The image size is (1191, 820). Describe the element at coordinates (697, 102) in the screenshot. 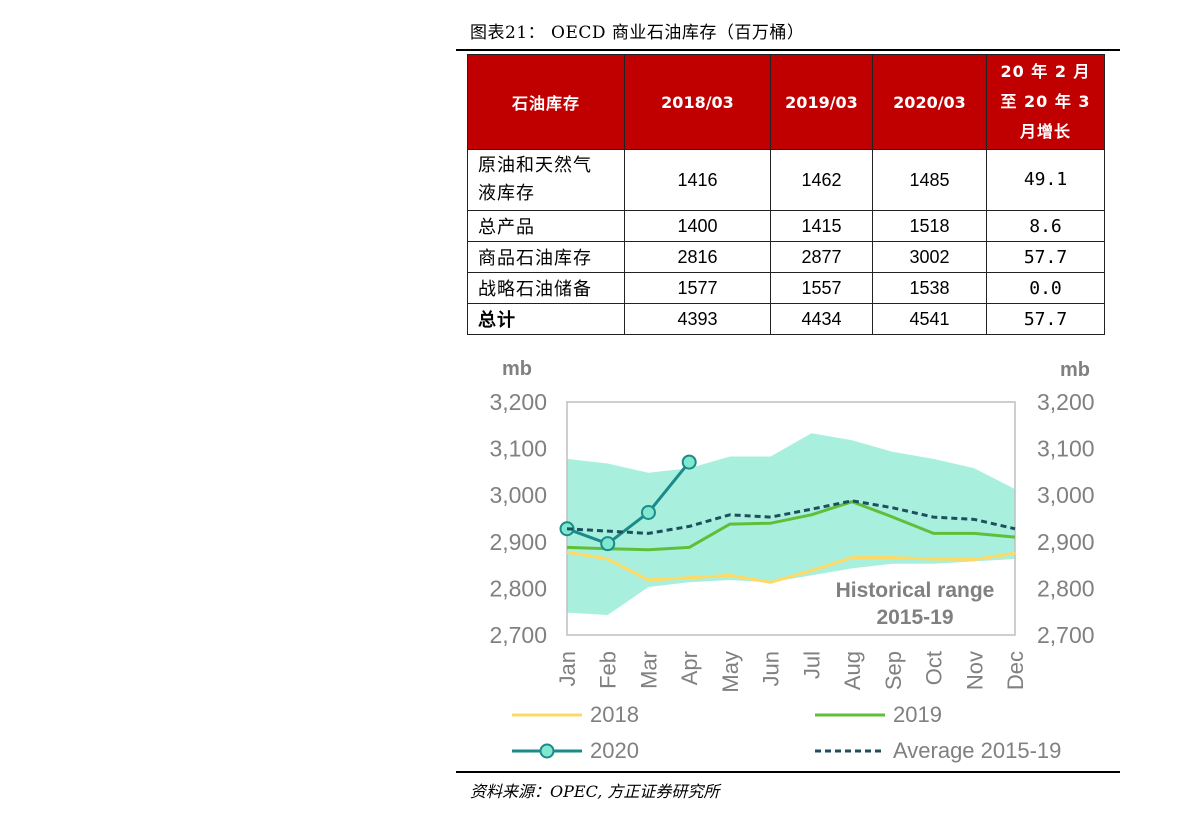

I see `header-2018-03: 2018/03` at that location.